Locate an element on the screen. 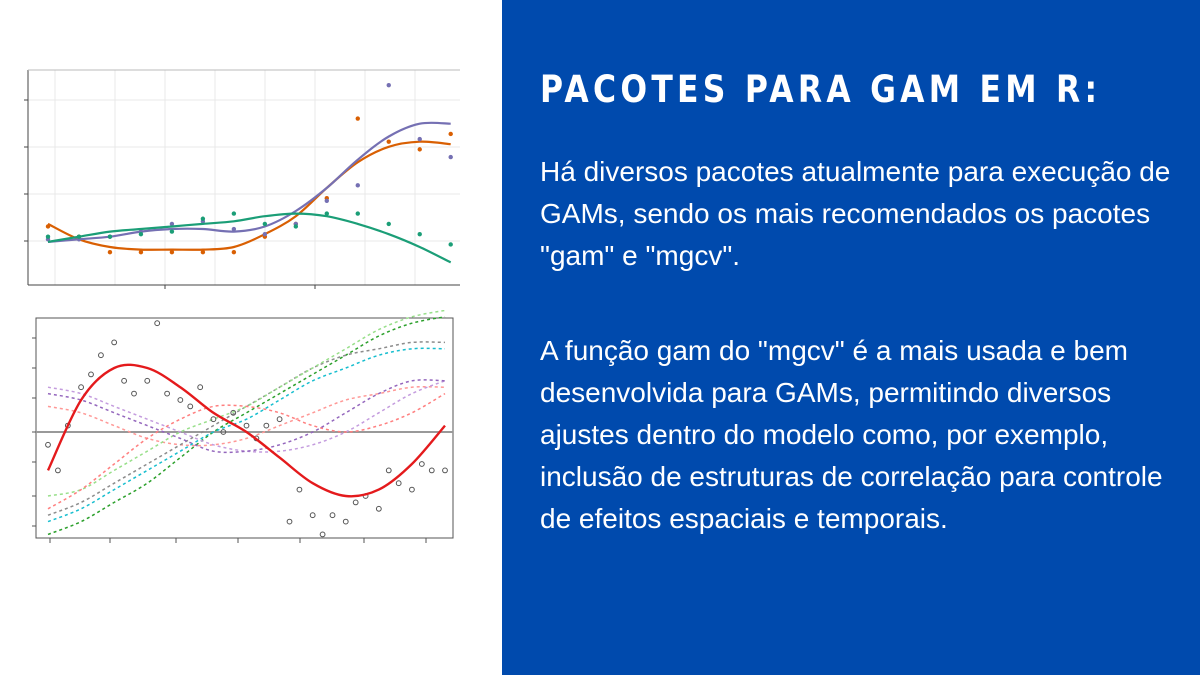  smooth-curve is located at coordinates (246, 430).